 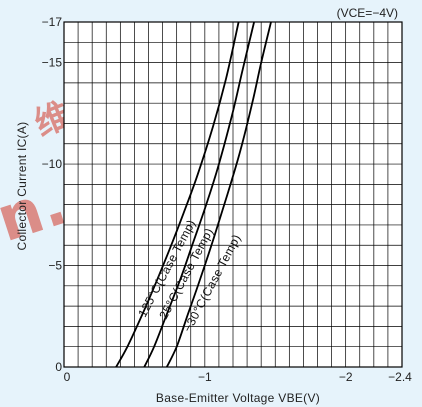 What do you see at coordinates (238, 398) in the screenshot?
I see `x-axis-title: Base-Emitter Voltage VBE(V)` at bounding box center [238, 398].